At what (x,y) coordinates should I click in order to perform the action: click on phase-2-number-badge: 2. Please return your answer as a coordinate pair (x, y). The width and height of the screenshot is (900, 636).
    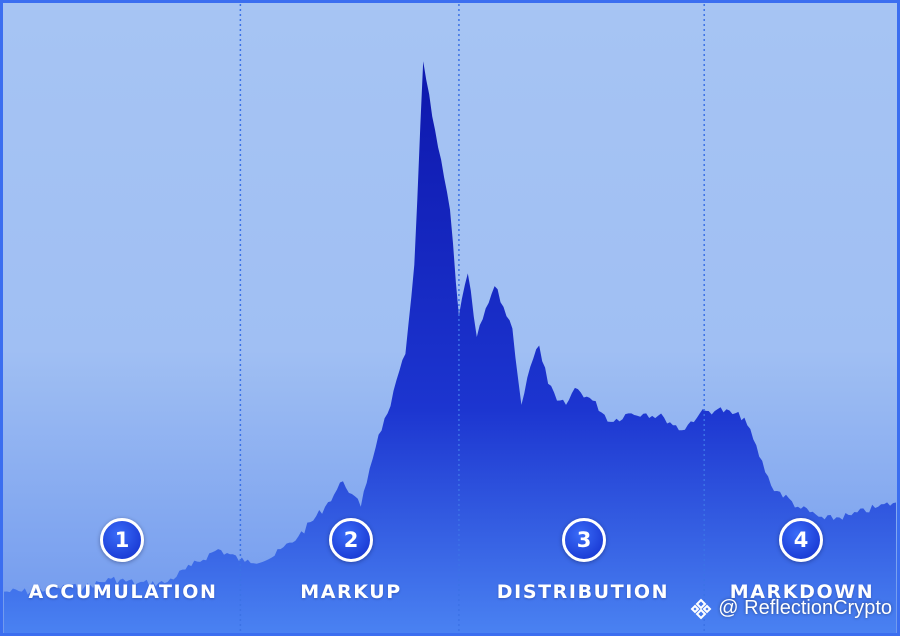
    Looking at the image, I should click on (351, 540).